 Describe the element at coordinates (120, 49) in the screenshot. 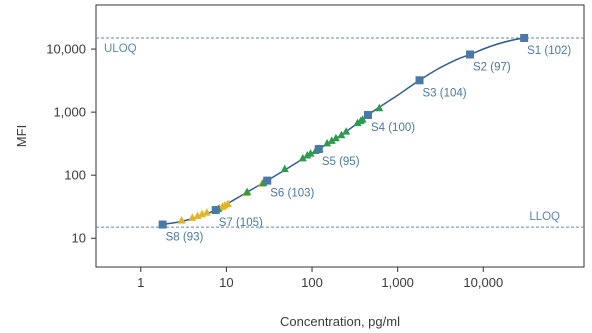

I see `uloq-label: ULOQ` at that location.